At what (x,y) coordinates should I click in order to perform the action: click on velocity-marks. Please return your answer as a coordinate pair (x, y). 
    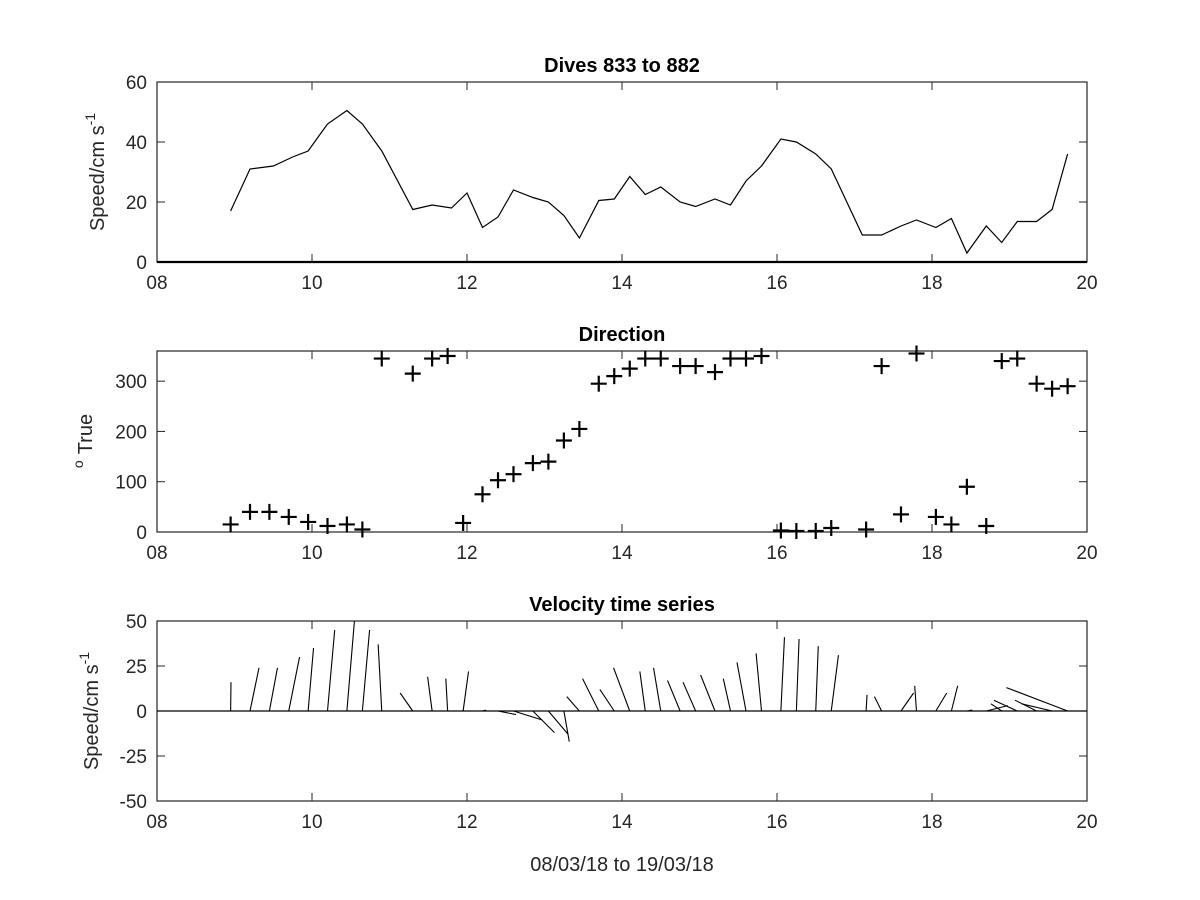
    Looking at the image, I should click on (622, 681).